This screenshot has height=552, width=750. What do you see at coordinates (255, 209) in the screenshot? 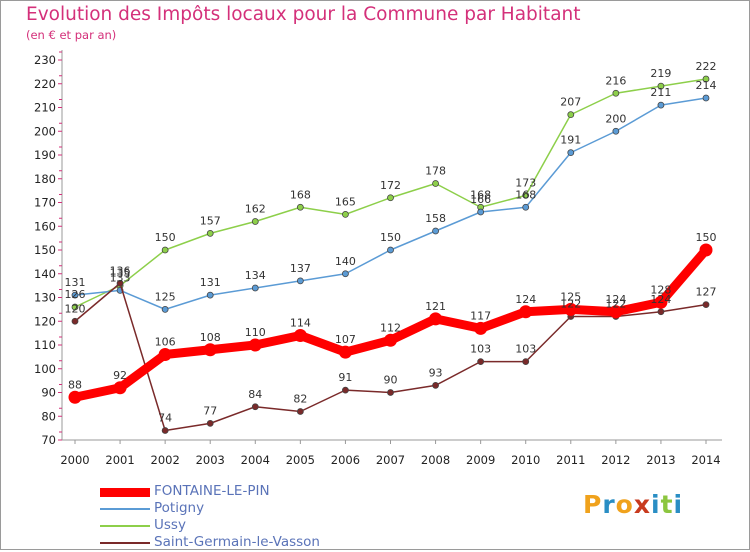
I see `data-label: 162` at bounding box center [255, 209].